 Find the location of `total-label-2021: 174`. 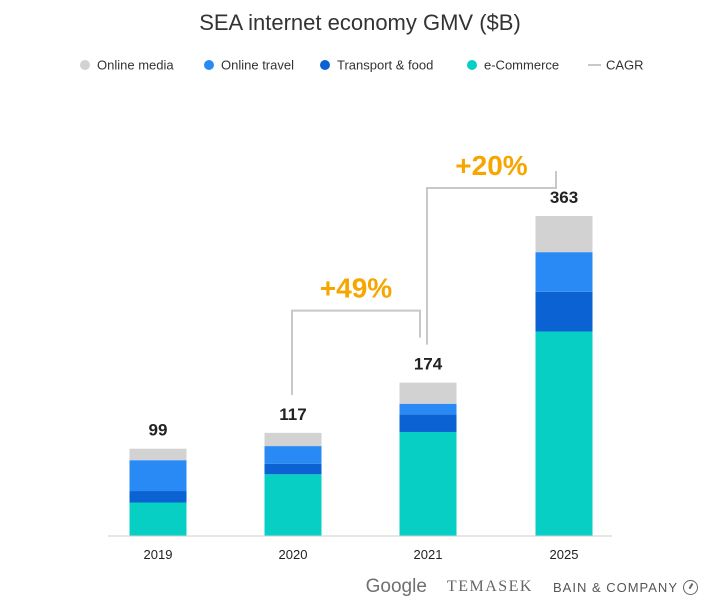

total-label-2021: 174 is located at coordinates (428, 364).